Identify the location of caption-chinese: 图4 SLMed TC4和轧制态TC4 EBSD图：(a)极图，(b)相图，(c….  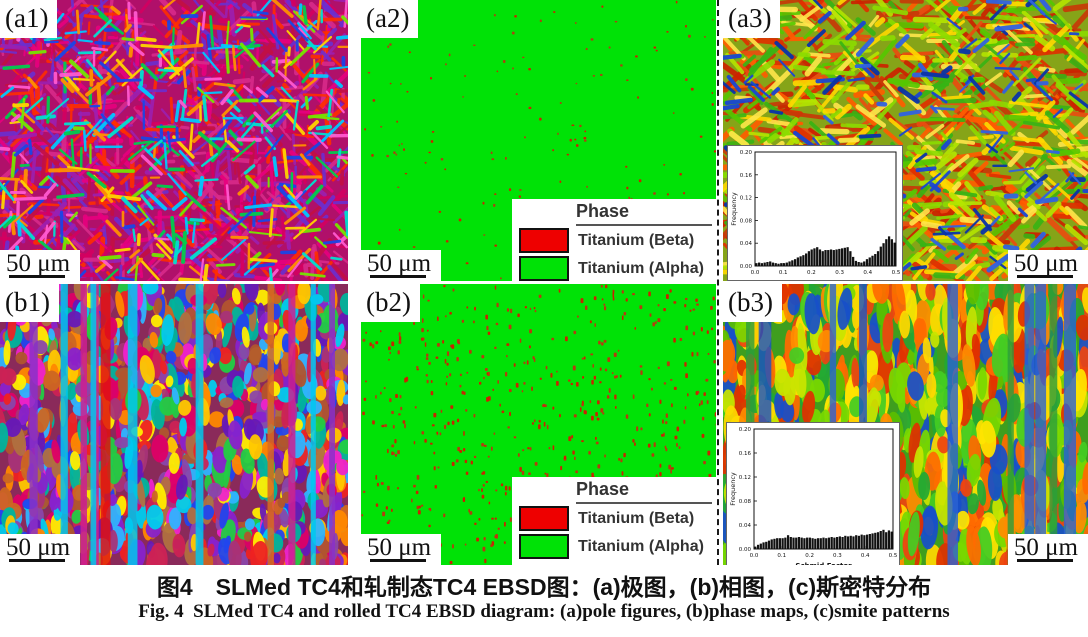
(544, 587).